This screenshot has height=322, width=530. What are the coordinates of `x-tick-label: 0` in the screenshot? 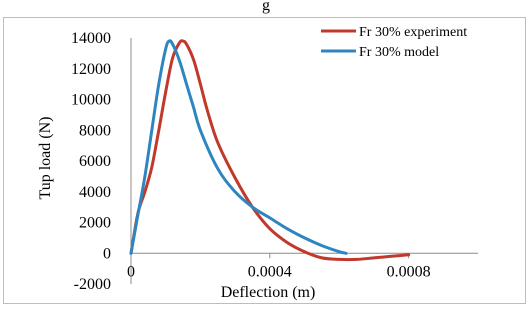 It's located at (131, 271).